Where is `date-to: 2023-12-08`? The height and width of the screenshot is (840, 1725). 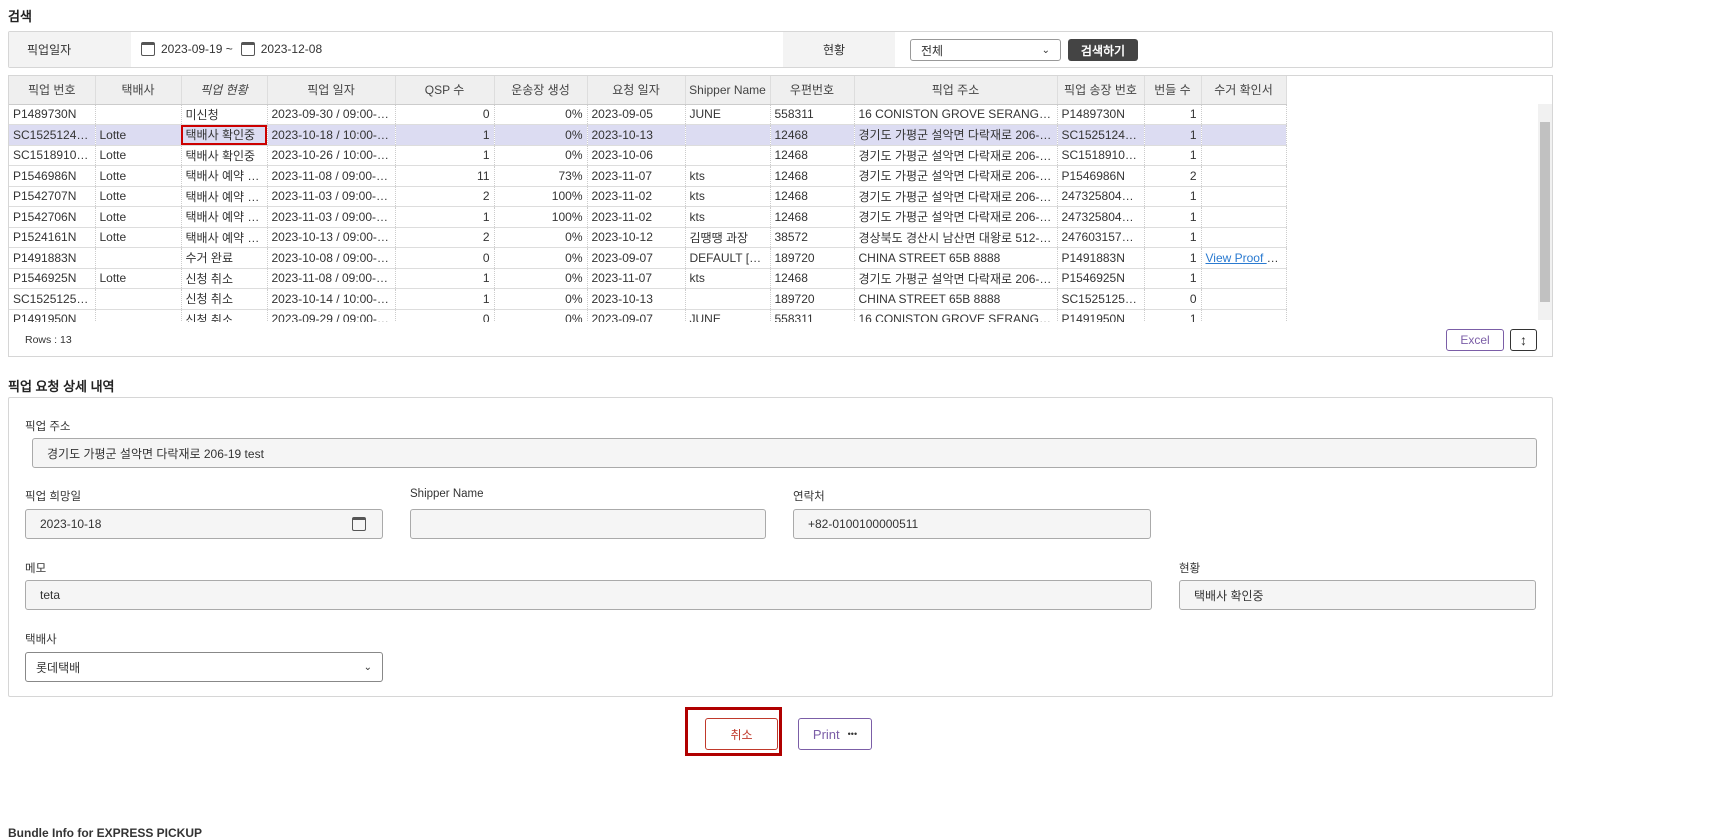 date-to: 2023-12-08 is located at coordinates (291, 49).